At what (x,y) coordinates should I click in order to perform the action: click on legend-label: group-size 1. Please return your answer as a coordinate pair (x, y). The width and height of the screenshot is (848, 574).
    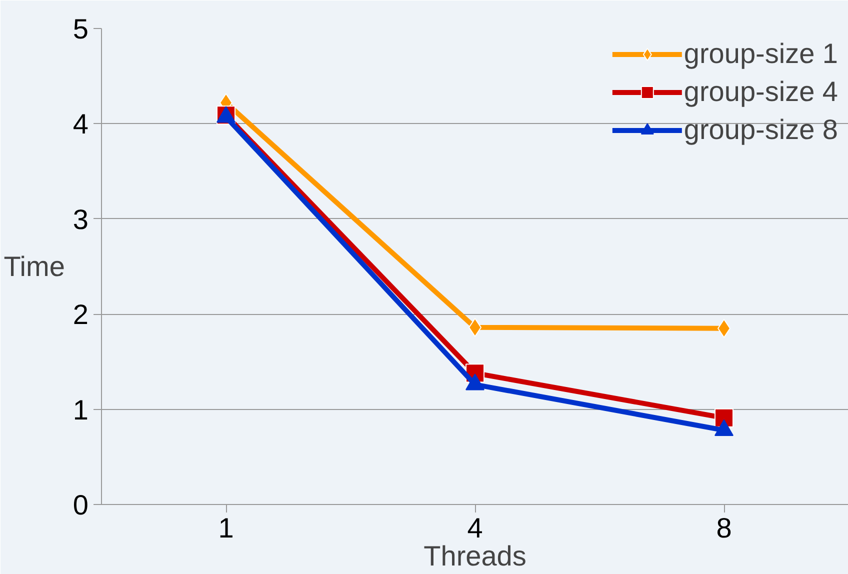
    Looking at the image, I should click on (761, 54).